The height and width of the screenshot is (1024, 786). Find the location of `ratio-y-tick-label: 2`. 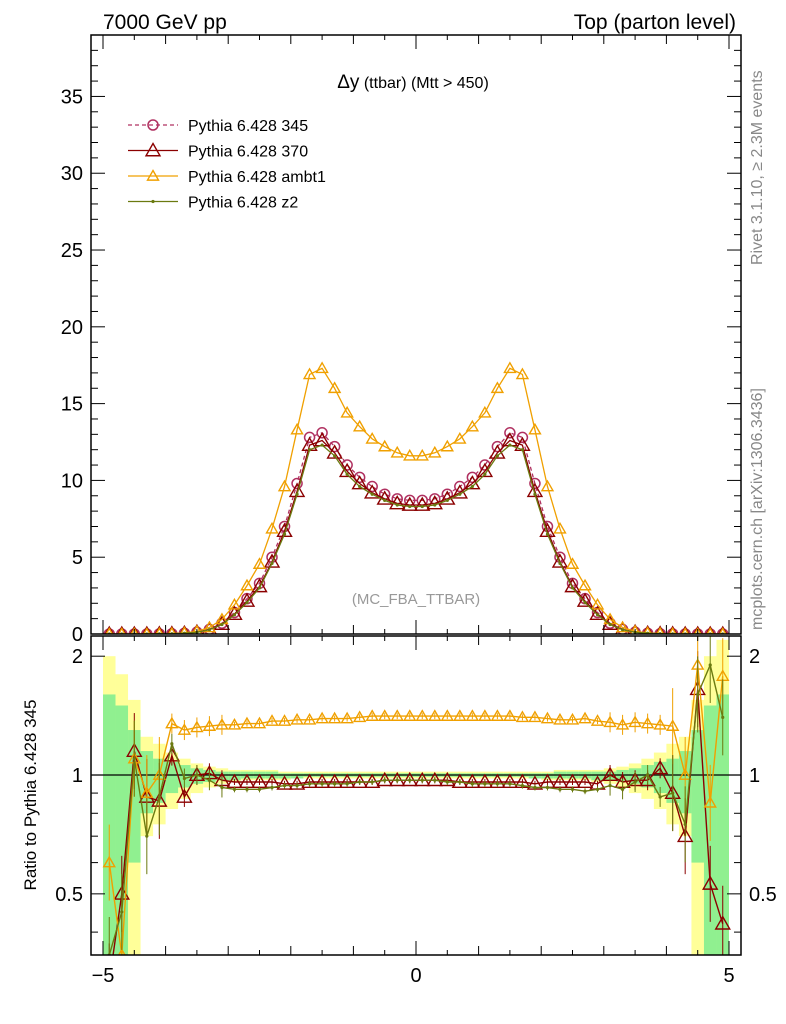

ratio-y-tick-label: 2 is located at coordinates (77, 657).